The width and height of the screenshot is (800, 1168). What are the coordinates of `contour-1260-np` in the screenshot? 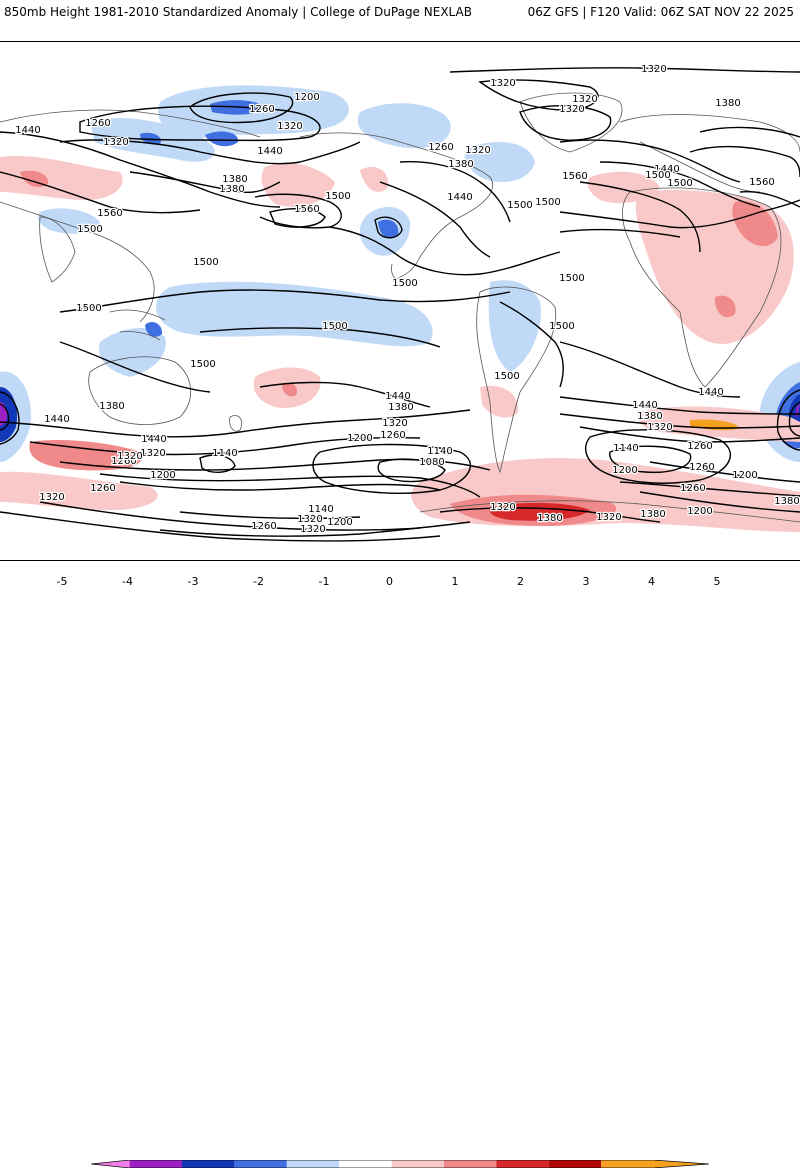 It's located at (200, 123).